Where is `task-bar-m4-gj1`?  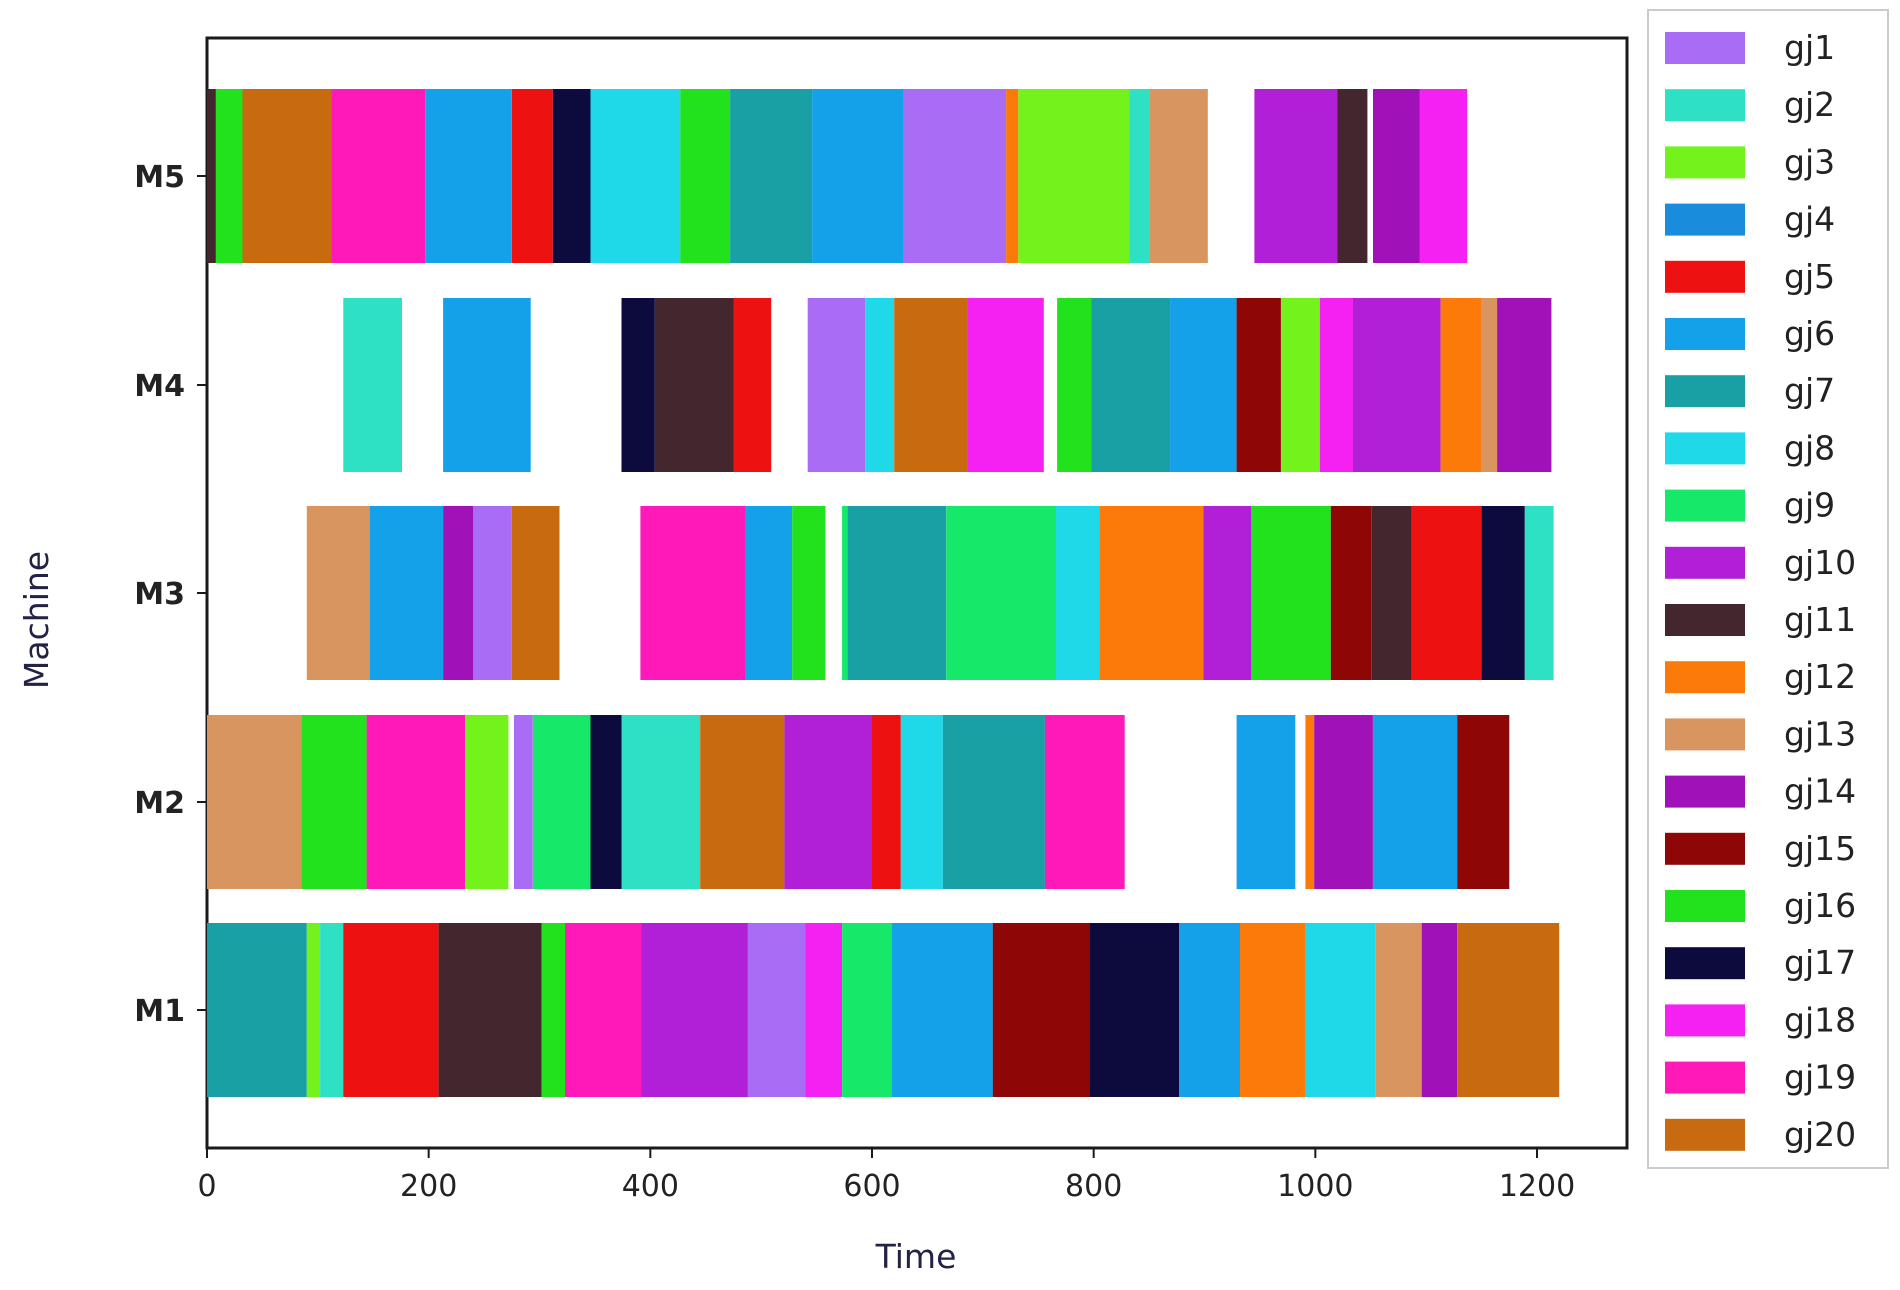
task-bar-m4-gj1 is located at coordinates (836, 385).